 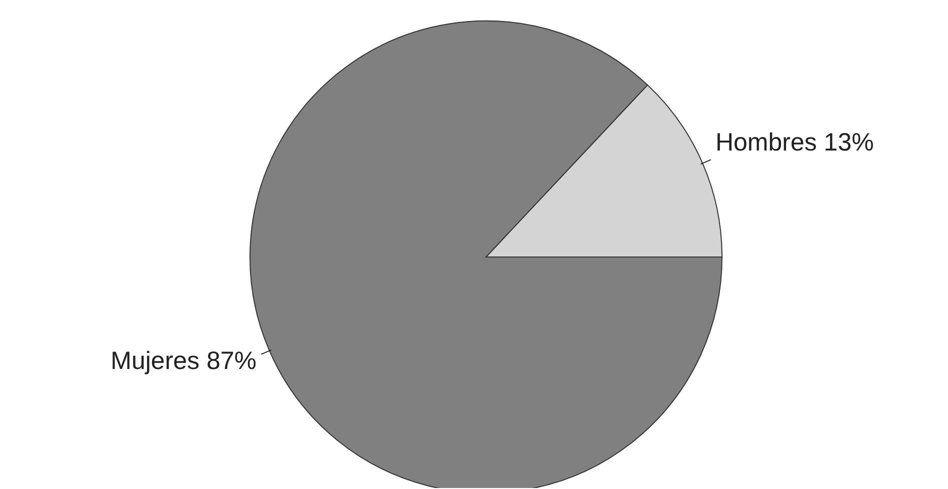 What do you see at coordinates (794, 142) in the screenshot?
I see `slice-label: Hombres 13%` at bounding box center [794, 142].